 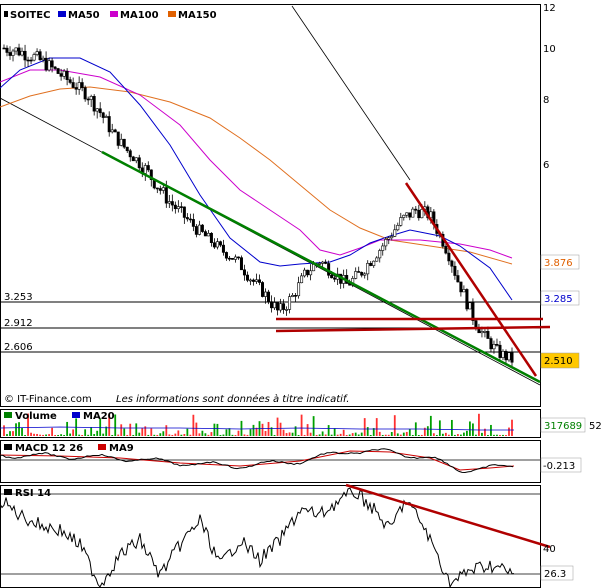 I want to click on rsi-value-box, so click(x=557, y=573).